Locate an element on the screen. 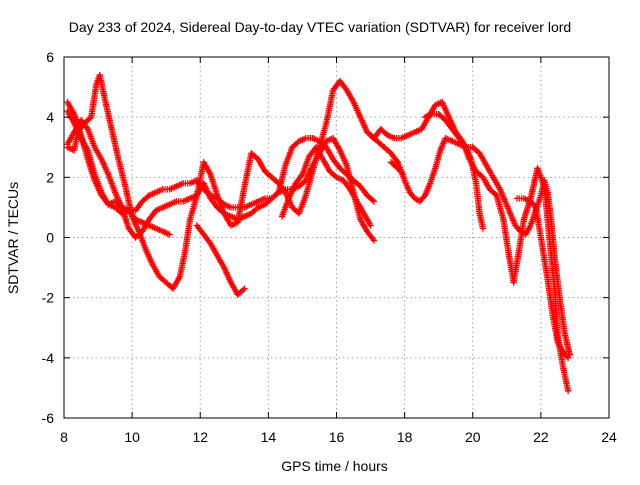 The width and height of the screenshot is (640, 485). x-tick-label: 24 is located at coordinates (609, 437).